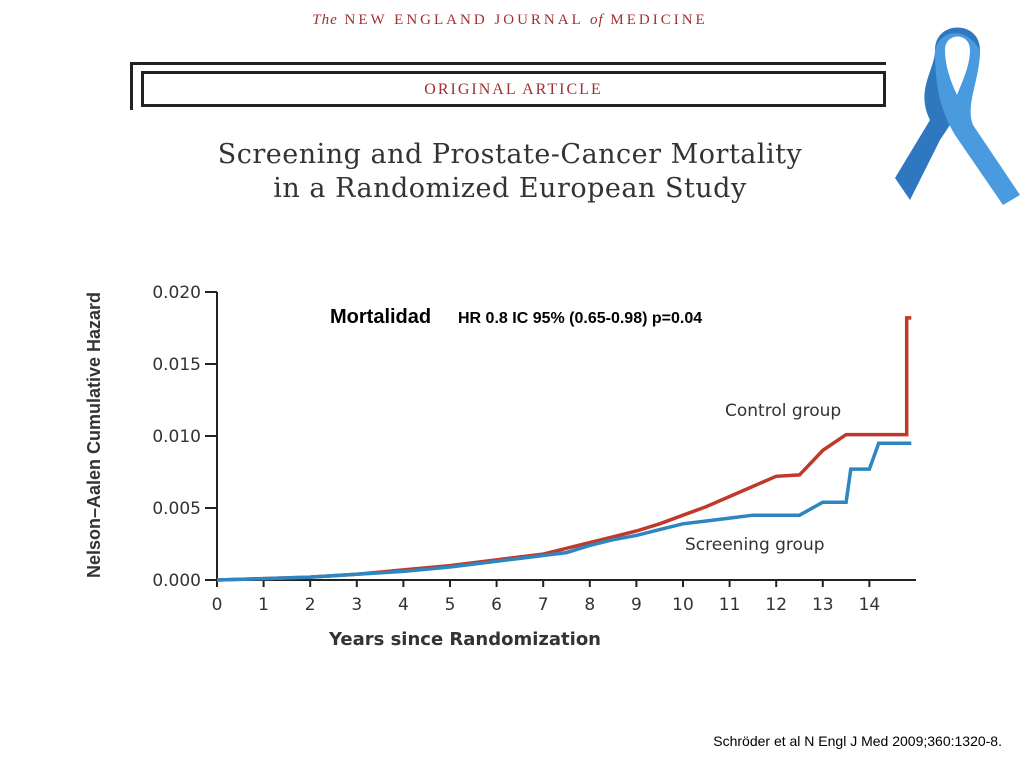  Describe the element at coordinates (176, 293) in the screenshot. I see `y-tick-label: 0.020` at that location.